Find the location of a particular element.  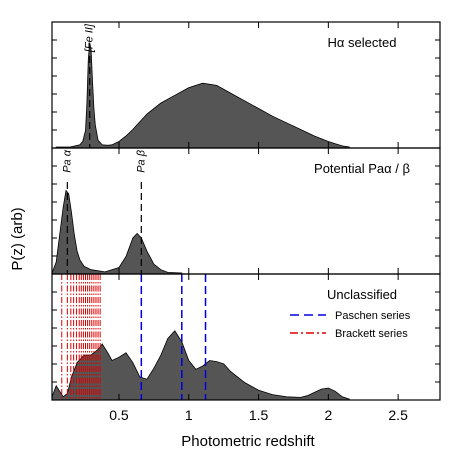

marker-label: [Fe II] is located at coordinates (90, 38).